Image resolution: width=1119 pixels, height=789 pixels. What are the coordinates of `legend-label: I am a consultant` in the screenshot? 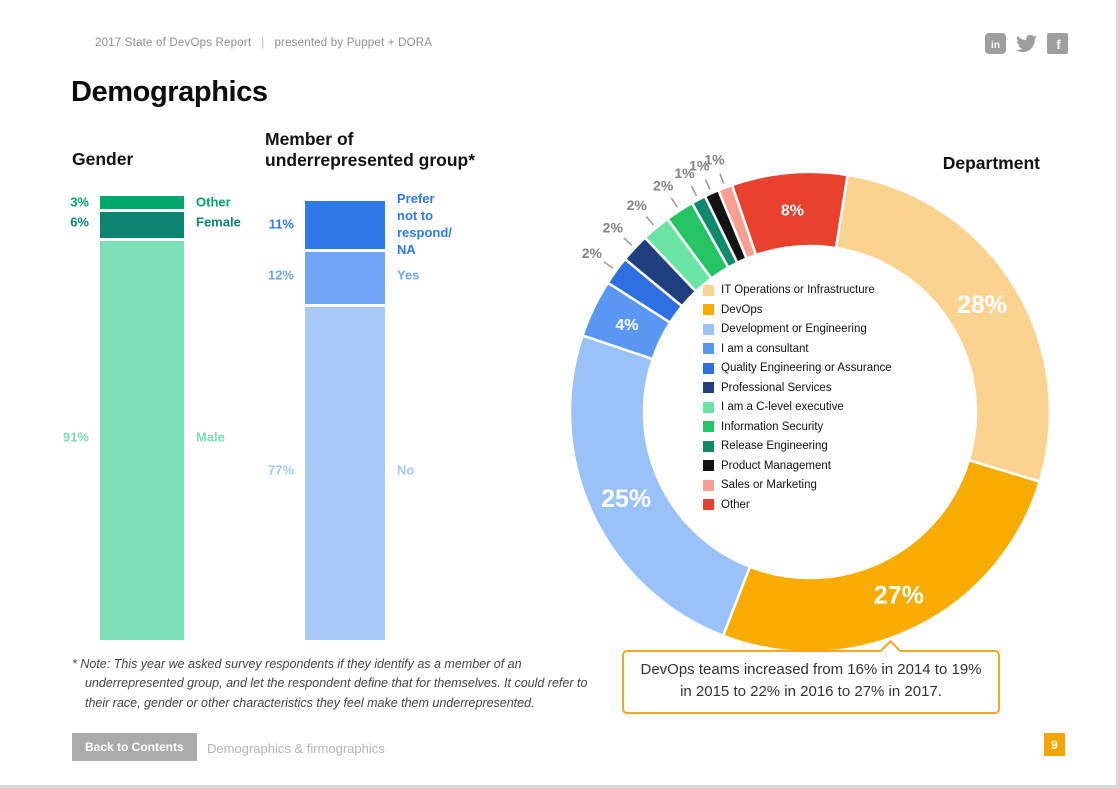 It's located at (765, 348).